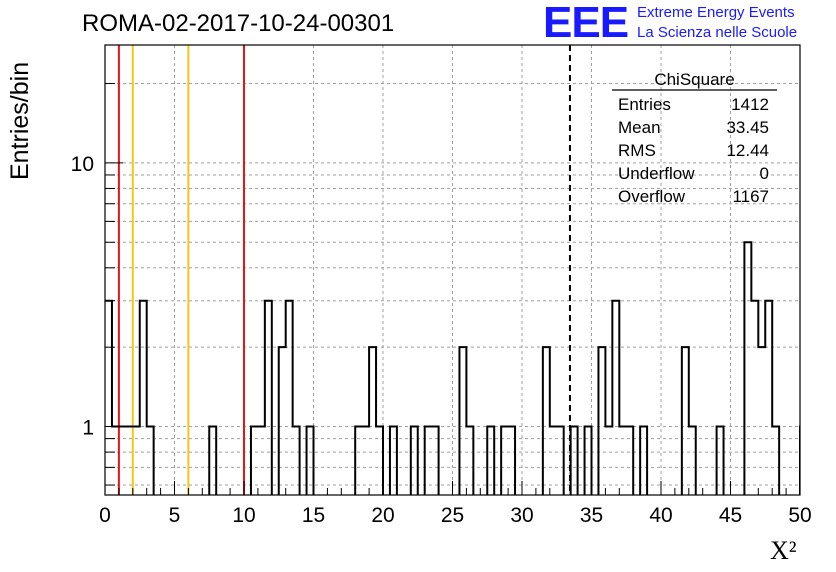  Describe the element at coordinates (716, 12) in the screenshot. I see `logo-tagline-1: Extreme Energy Events` at that location.